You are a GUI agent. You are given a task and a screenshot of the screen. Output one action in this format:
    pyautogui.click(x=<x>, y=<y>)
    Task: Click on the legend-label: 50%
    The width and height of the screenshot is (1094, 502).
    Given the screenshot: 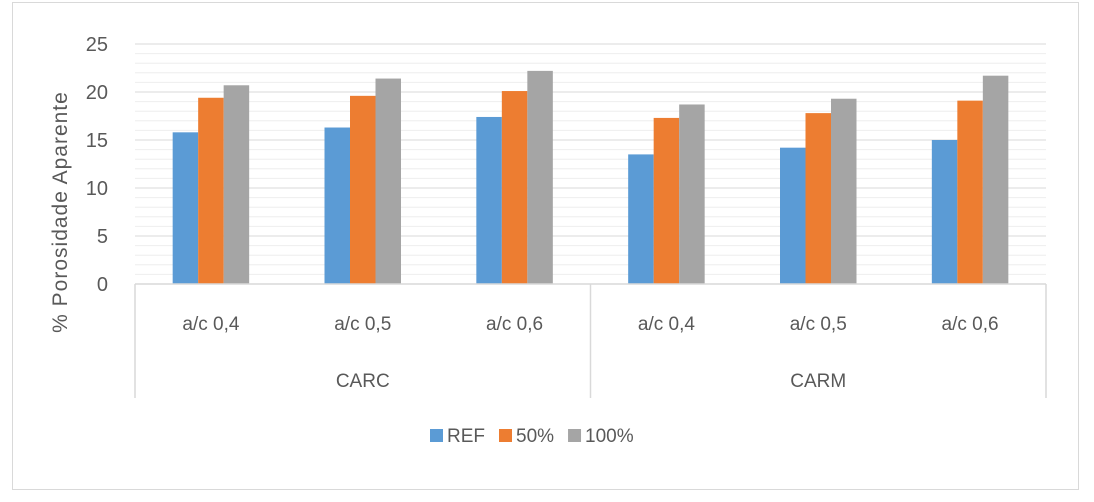 What is the action you would take?
    pyautogui.click(x=535, y=436)
    